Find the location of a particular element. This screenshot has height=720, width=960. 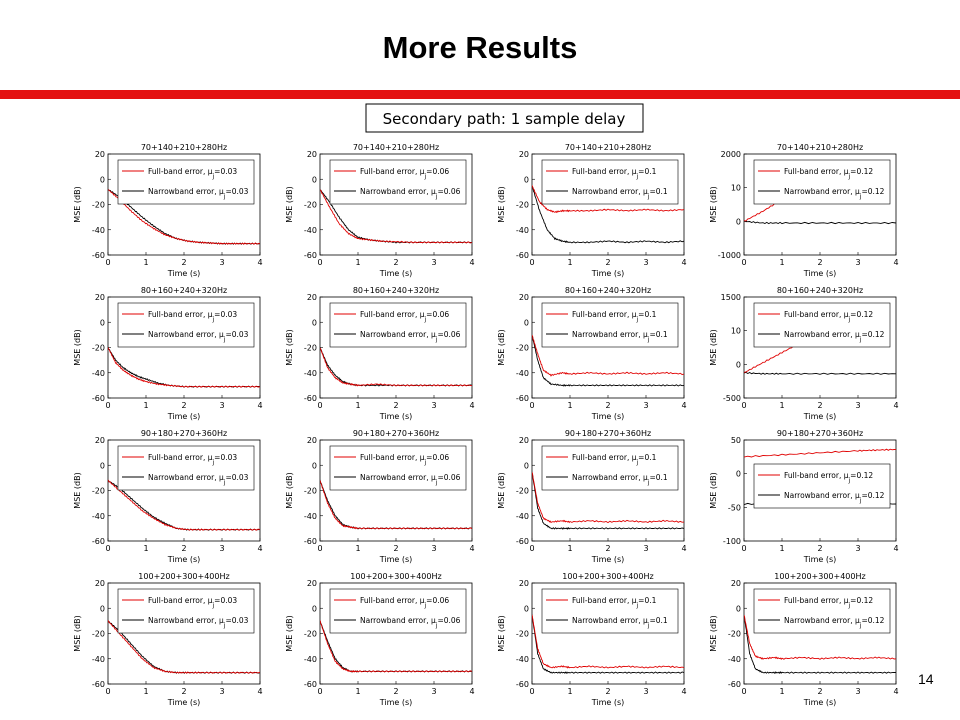

subplot-title: 70+140+210+280Hz is located at coordinates (396, 147).